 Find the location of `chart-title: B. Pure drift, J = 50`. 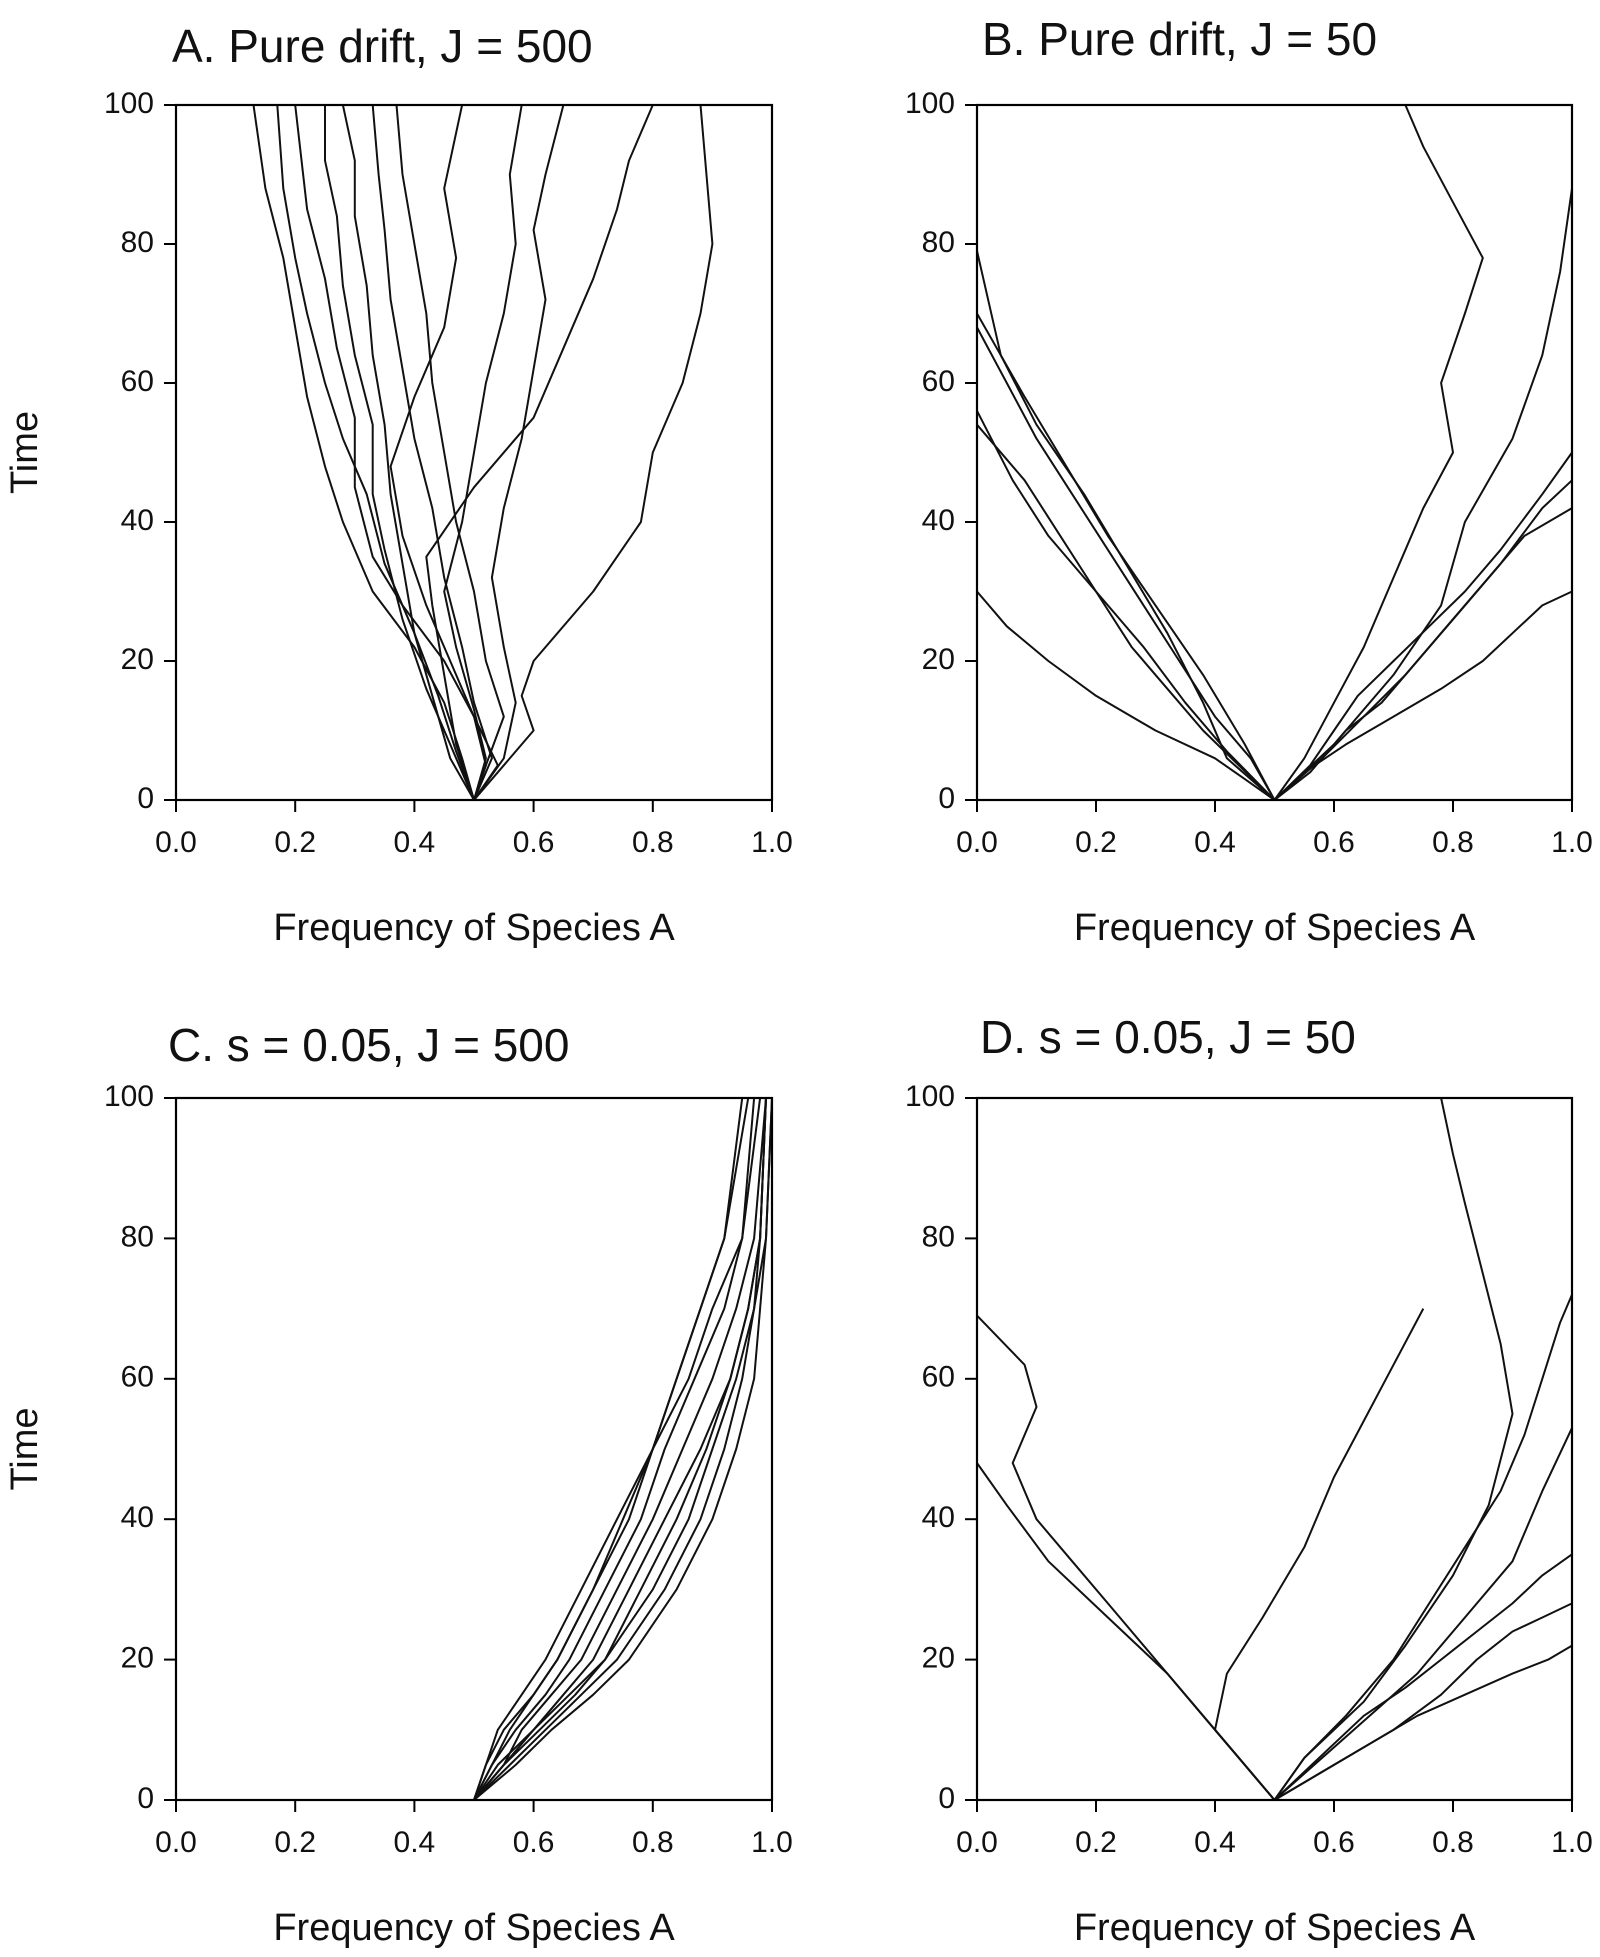

chart-title: B. Pure drift, J = 50 is located at coordinates (1179, 39).